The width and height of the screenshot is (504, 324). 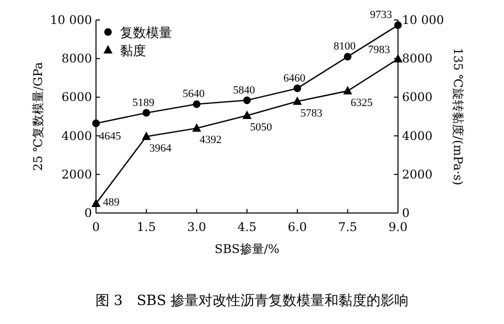 I want to click on data-label: 4392, so click(x=211, y=140).